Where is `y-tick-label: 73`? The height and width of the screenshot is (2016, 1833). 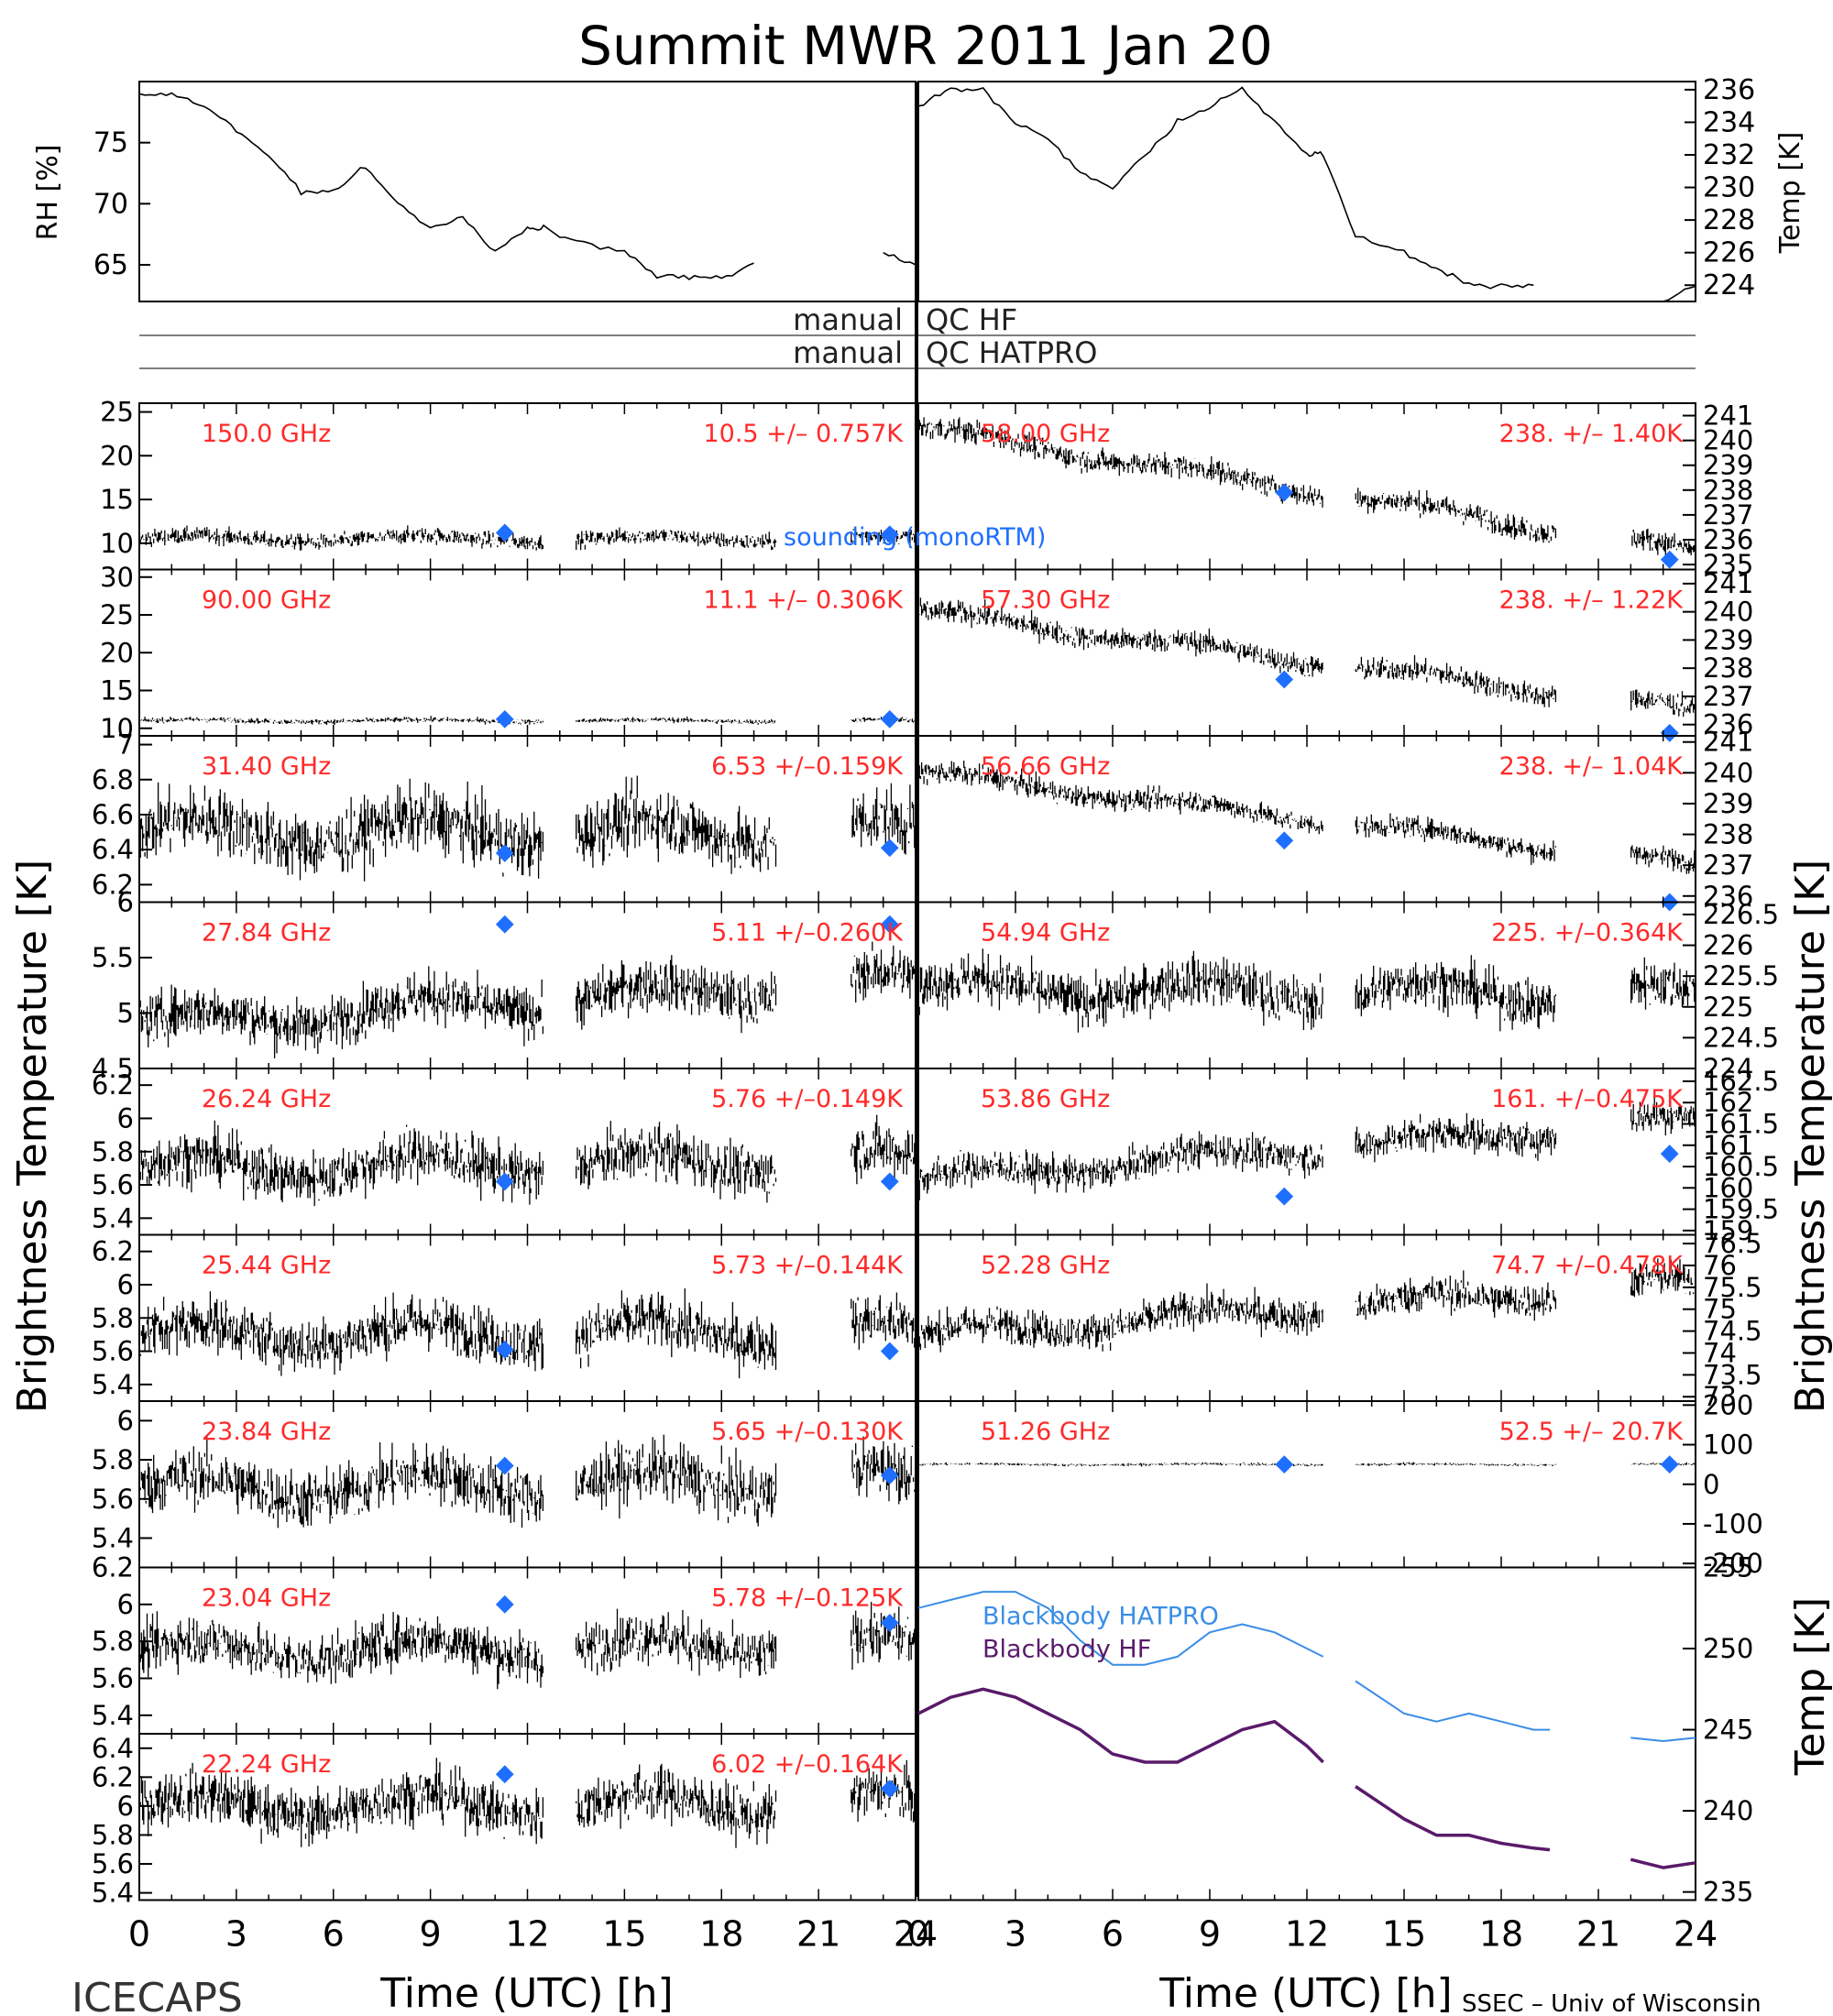 y-tick-label: 73 is located at coordinates (1720, 1396).